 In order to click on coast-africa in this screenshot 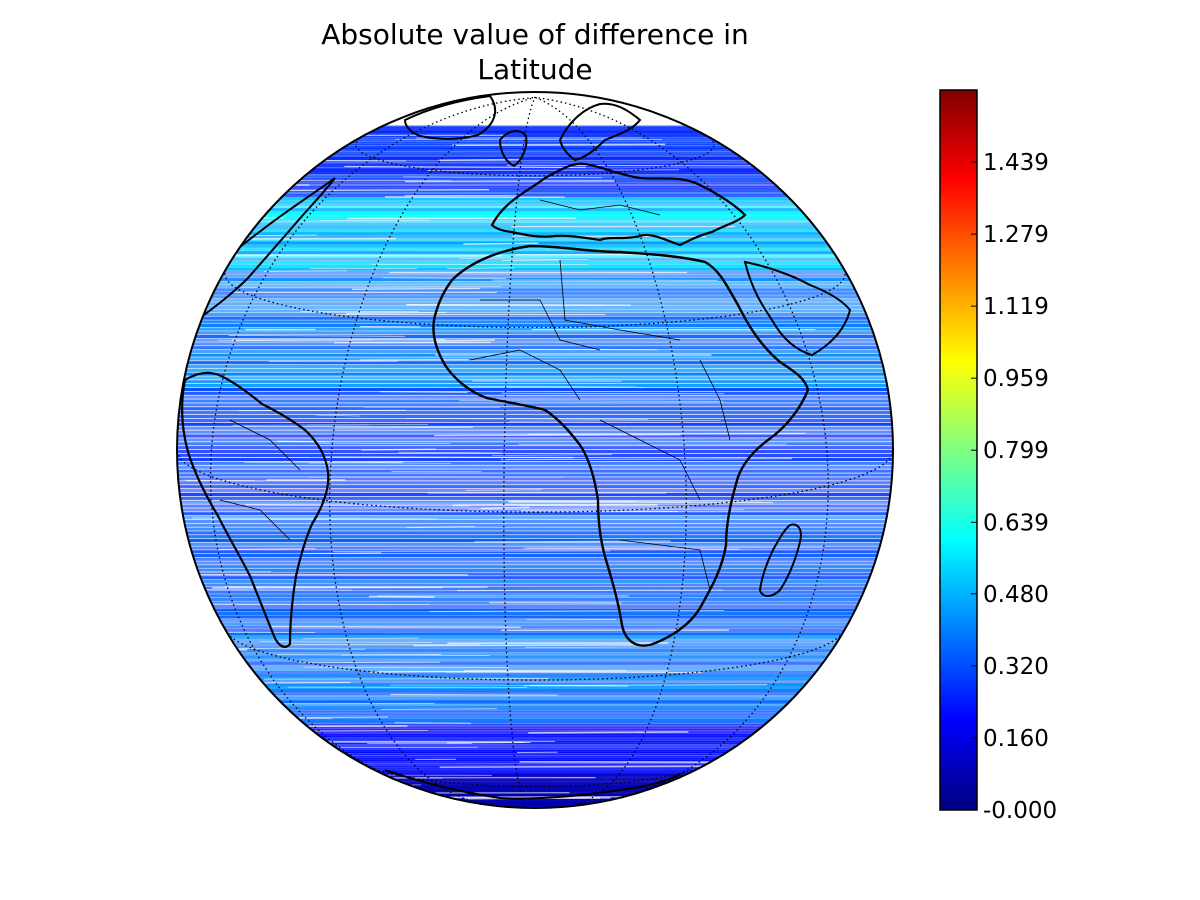, I will do `click(621, 445)`.